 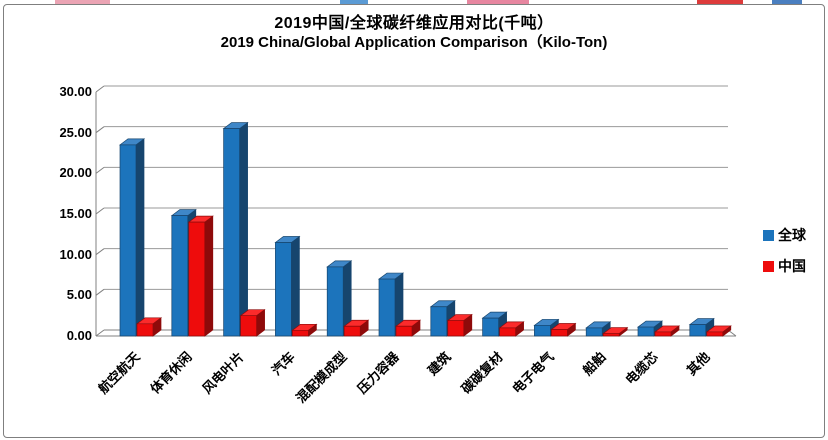 I want to click on bar-china-其他, so click(x=718, y=331).